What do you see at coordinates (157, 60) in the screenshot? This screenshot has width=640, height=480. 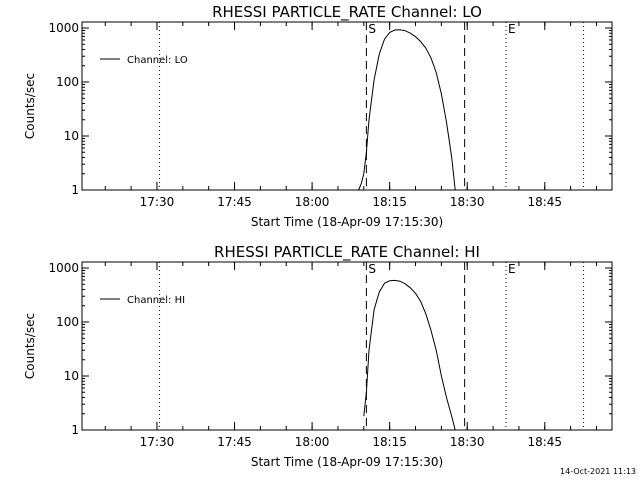 I see `legend-label: Channel: LO` at bounding box center [157, 60].